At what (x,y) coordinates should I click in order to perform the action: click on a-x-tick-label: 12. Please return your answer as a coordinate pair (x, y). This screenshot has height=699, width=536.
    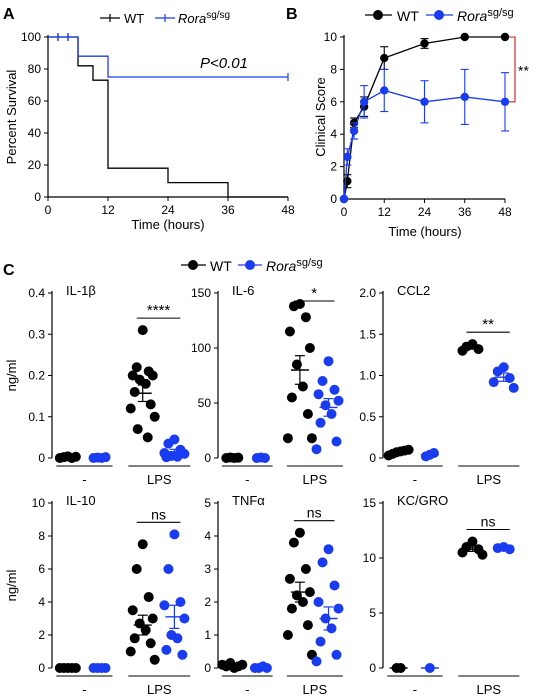
    Looking at the image, I should click on (108, 210).